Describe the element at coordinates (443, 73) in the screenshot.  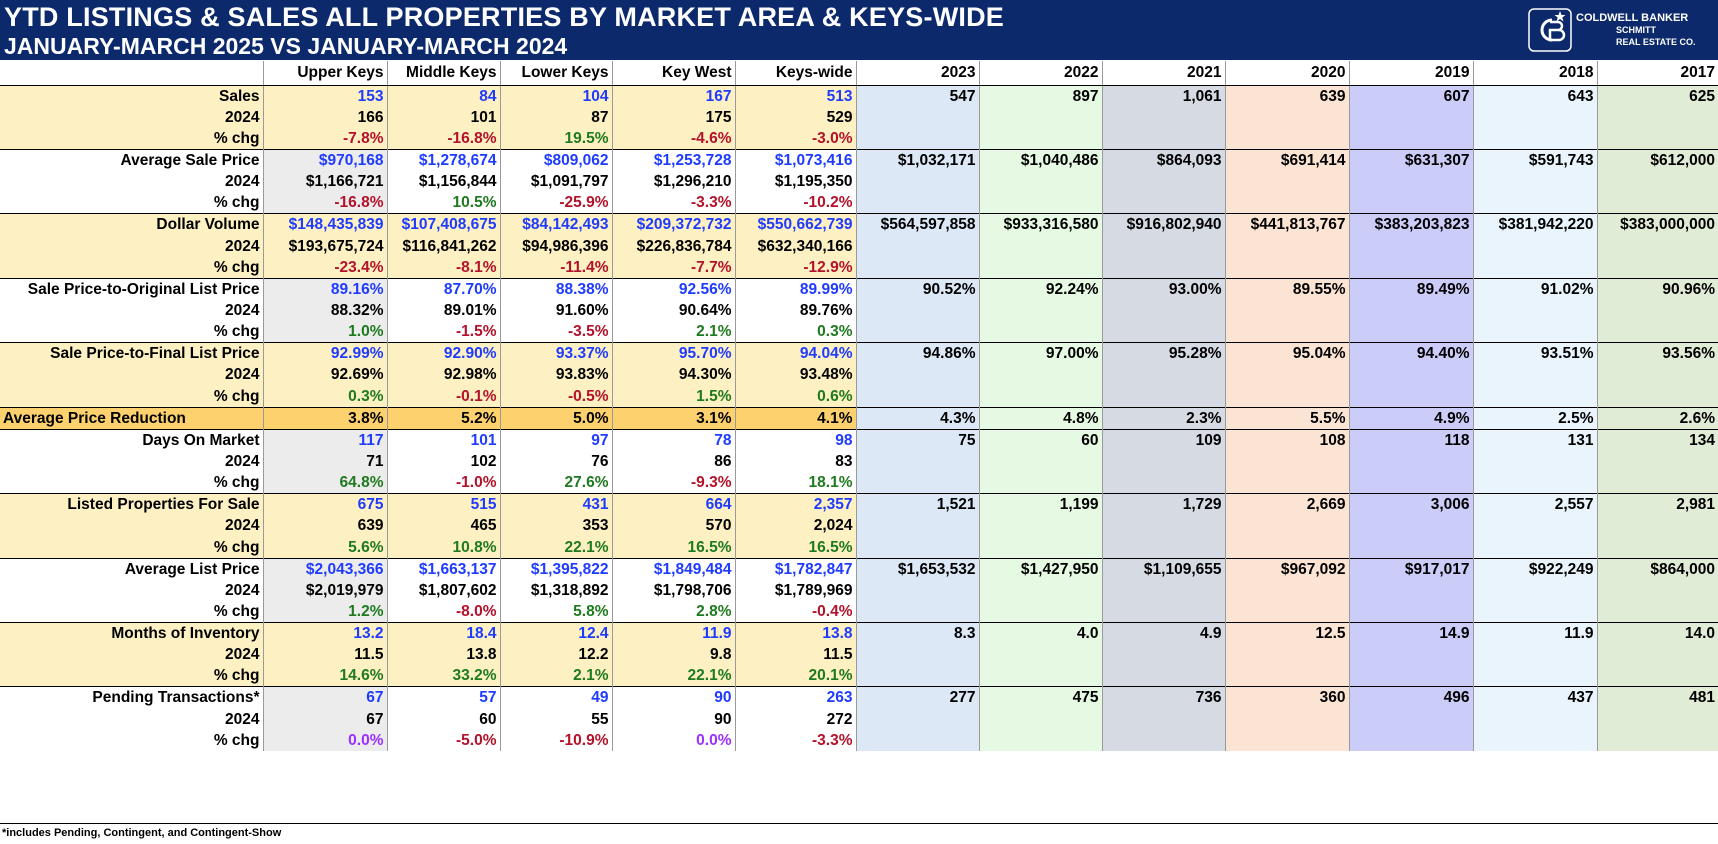
I see `column-header: Middle Keys` at that location.